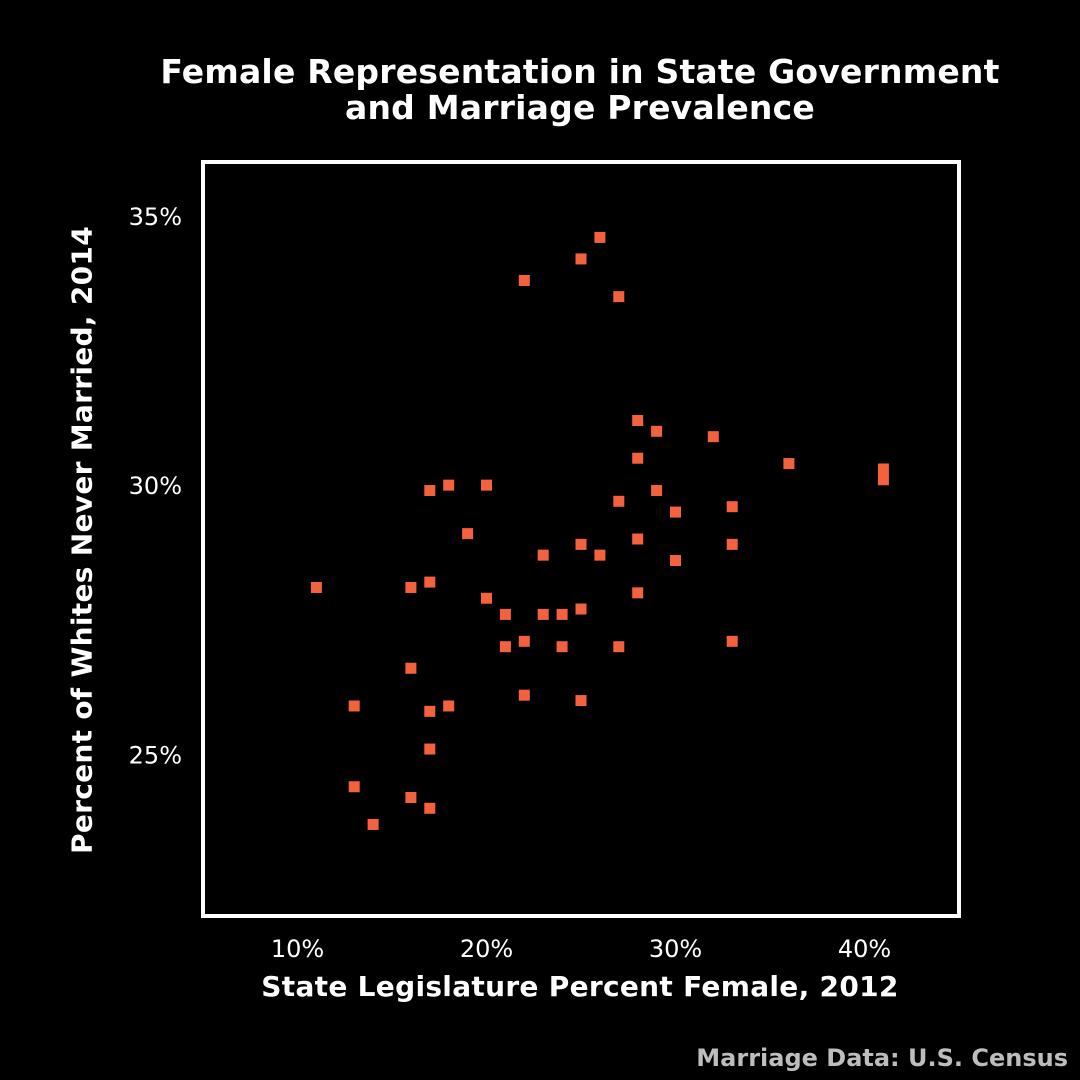 The width and height of the screenshot is (1080, 1080). I want to click on y-axis-label: Percent of Whites Never Married, 2014, so click(82, 540).